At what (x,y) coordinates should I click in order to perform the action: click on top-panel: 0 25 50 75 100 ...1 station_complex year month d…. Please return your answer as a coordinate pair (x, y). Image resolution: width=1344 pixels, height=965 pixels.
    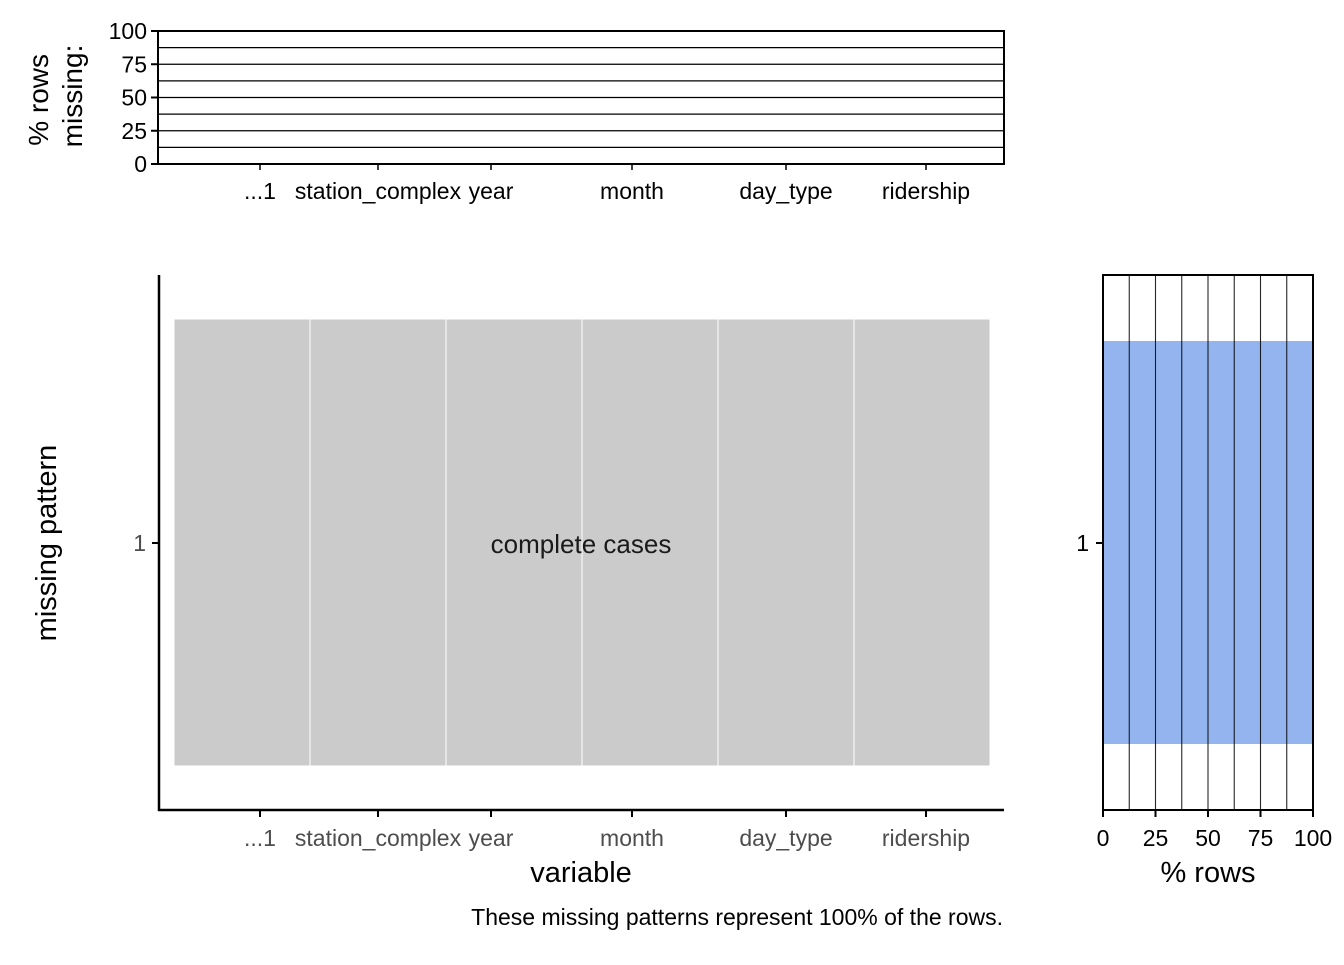
    Looking at the image, I should click on (514, 111).